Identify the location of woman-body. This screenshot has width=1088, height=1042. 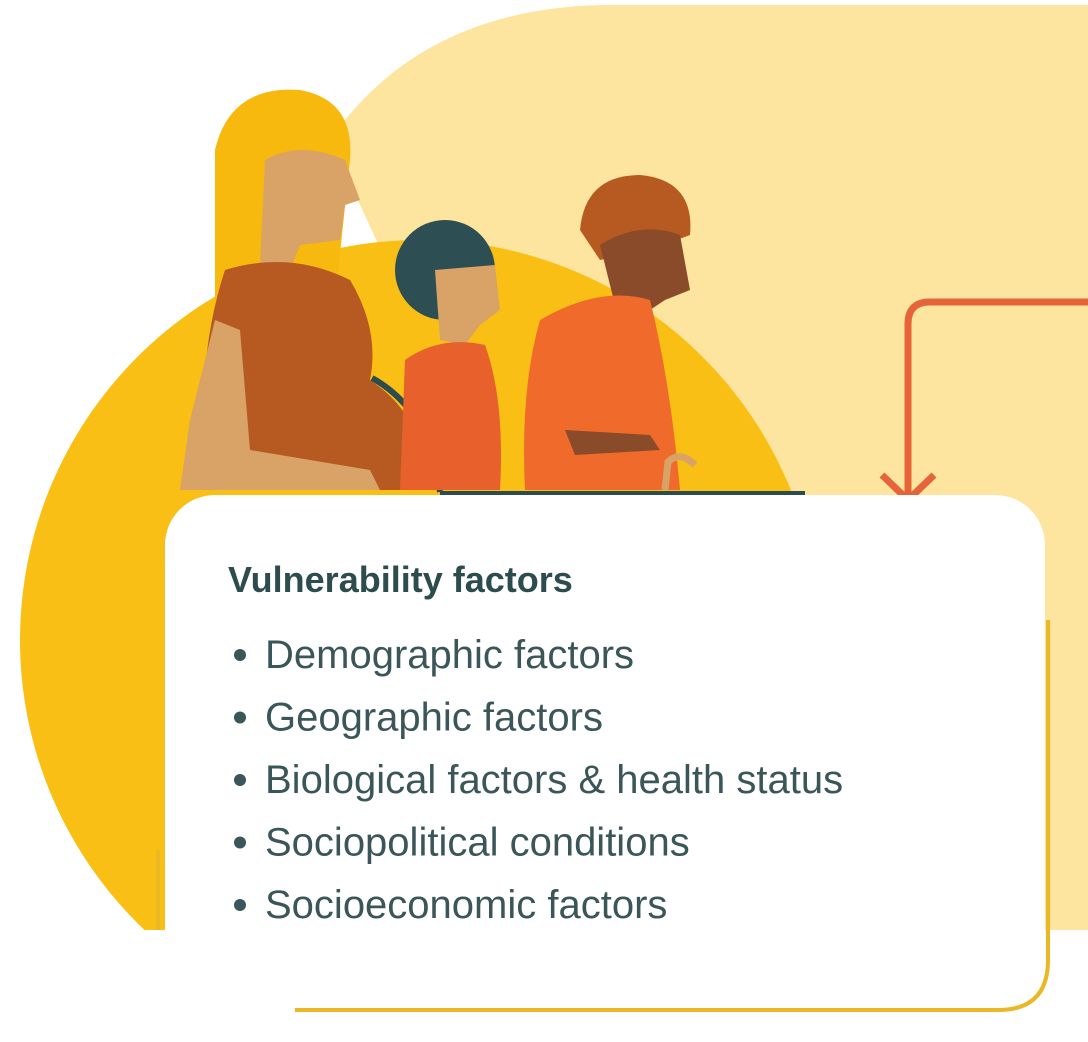
(312, 376).